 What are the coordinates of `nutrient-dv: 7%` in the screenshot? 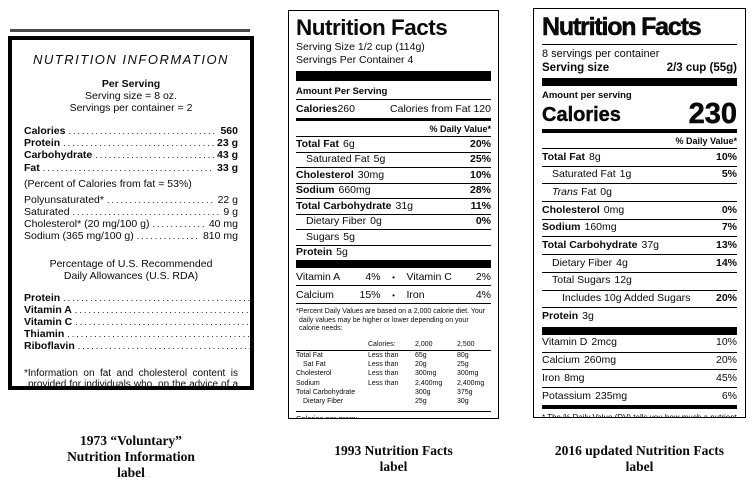 It's located at (729, 227).